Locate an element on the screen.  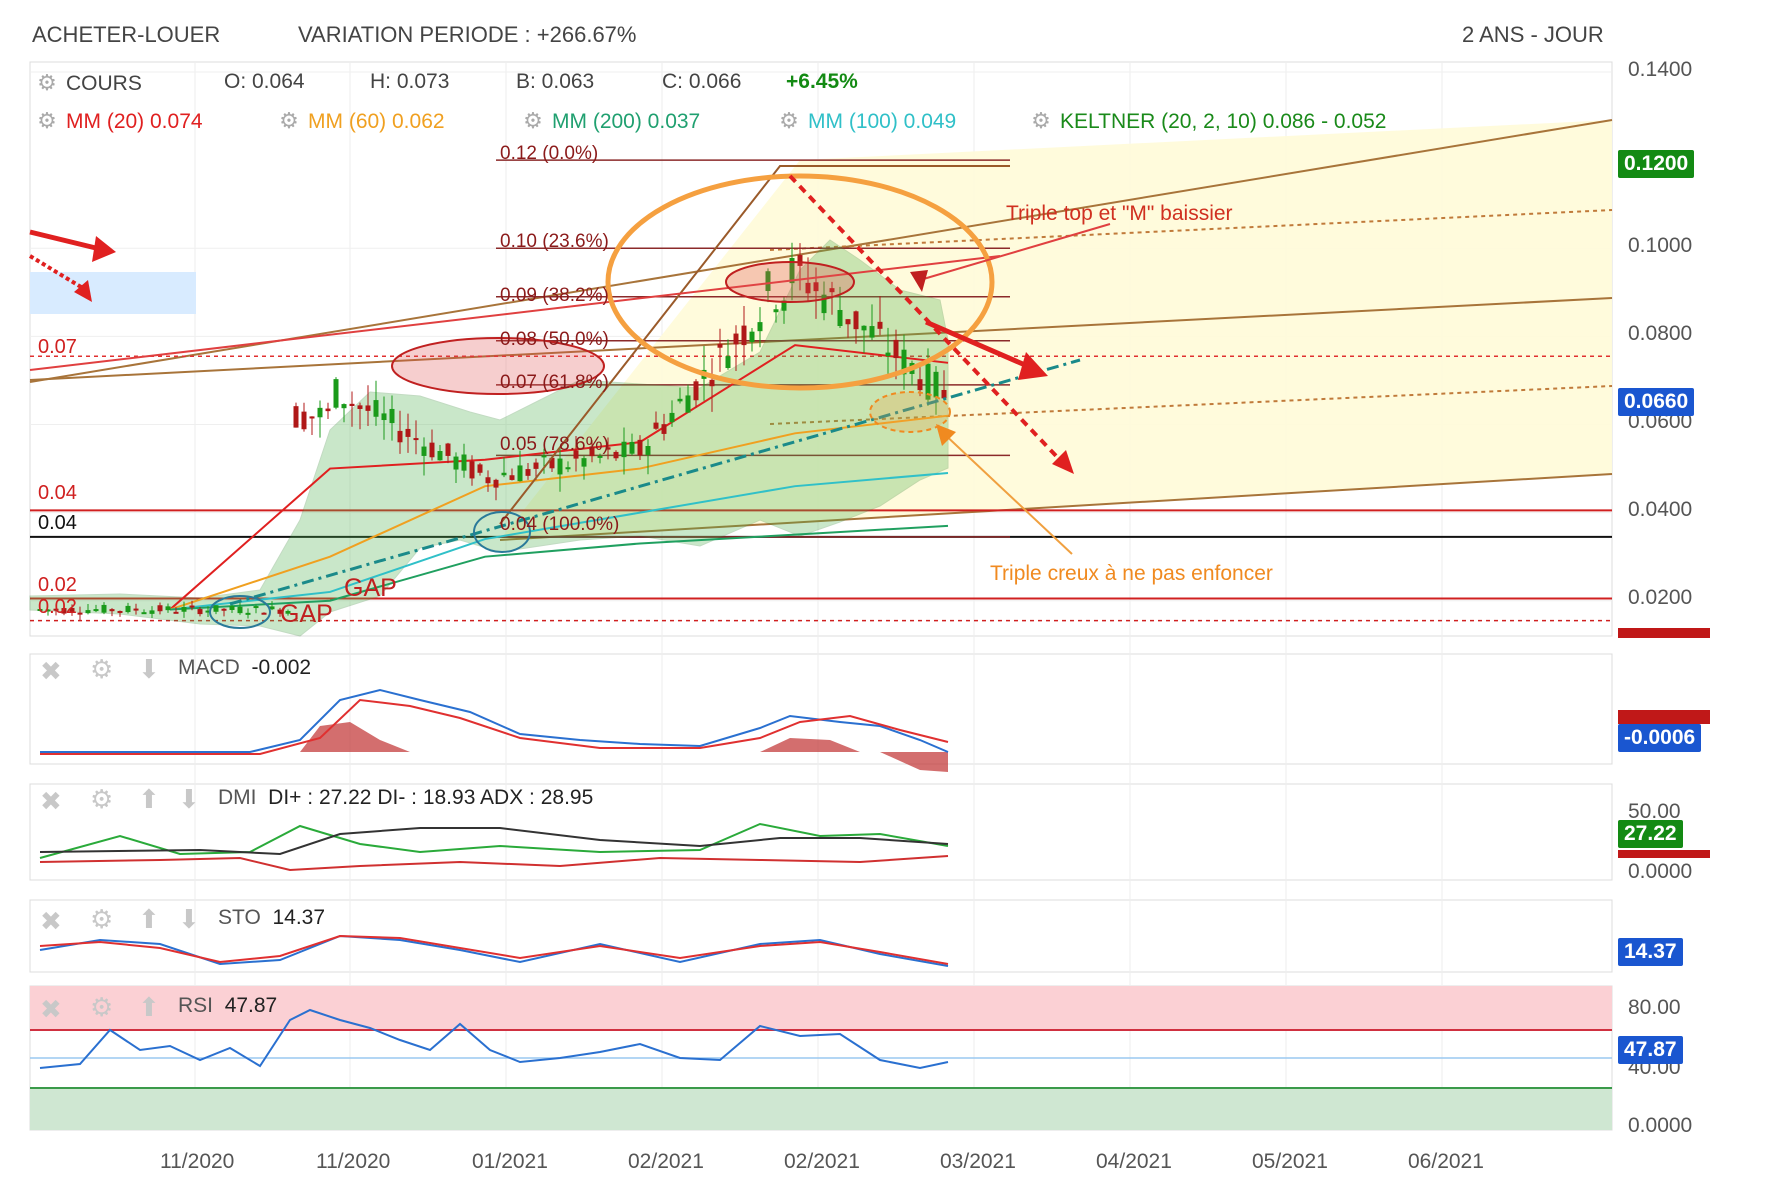
dmi-tag: 27.22 is located at coordinates (1650, 834).